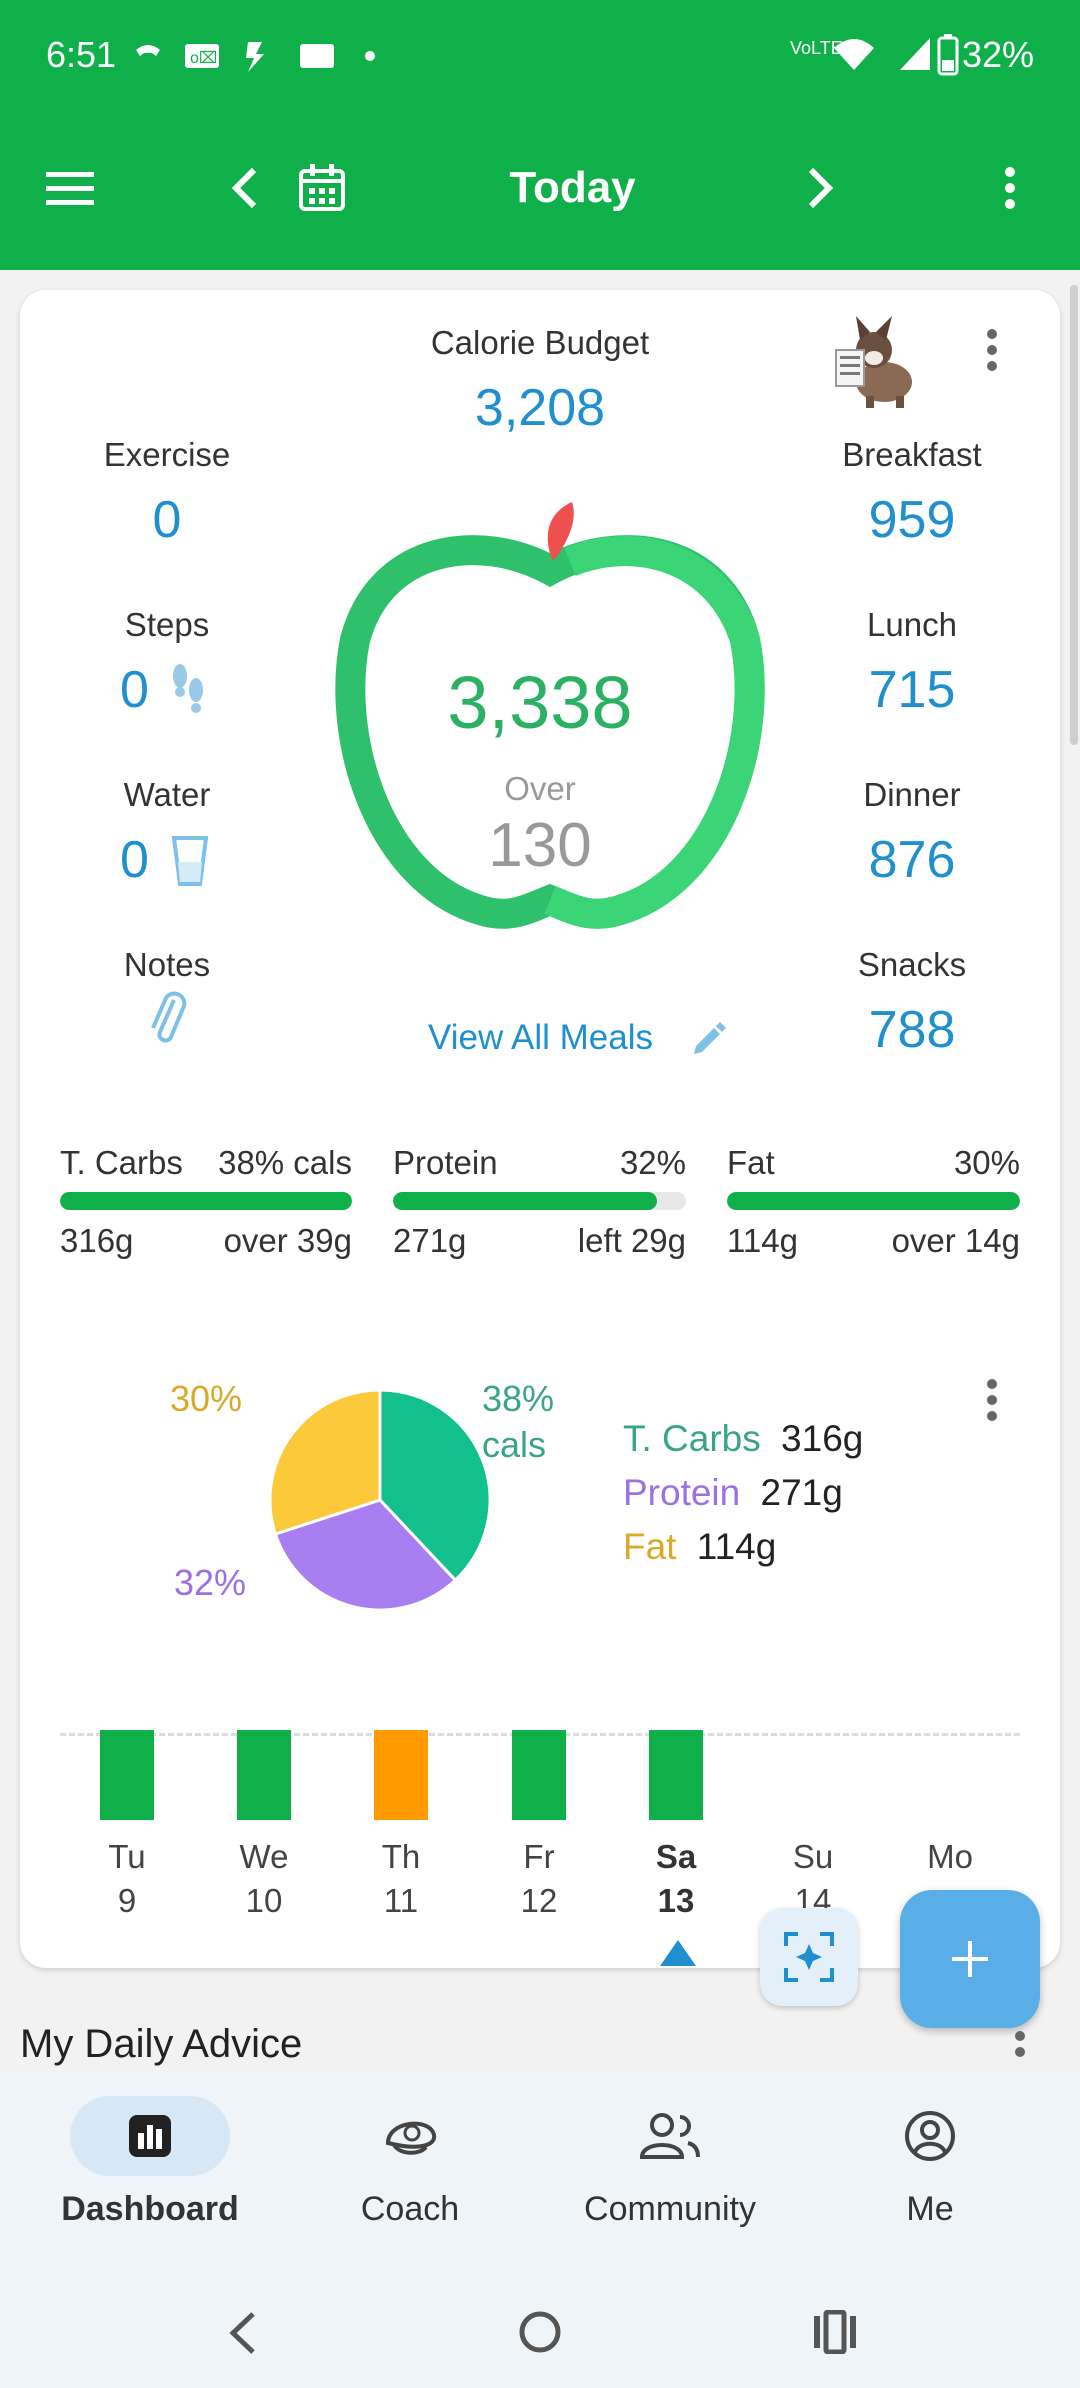  I want to click on plus-icon, so click(970, 1959).